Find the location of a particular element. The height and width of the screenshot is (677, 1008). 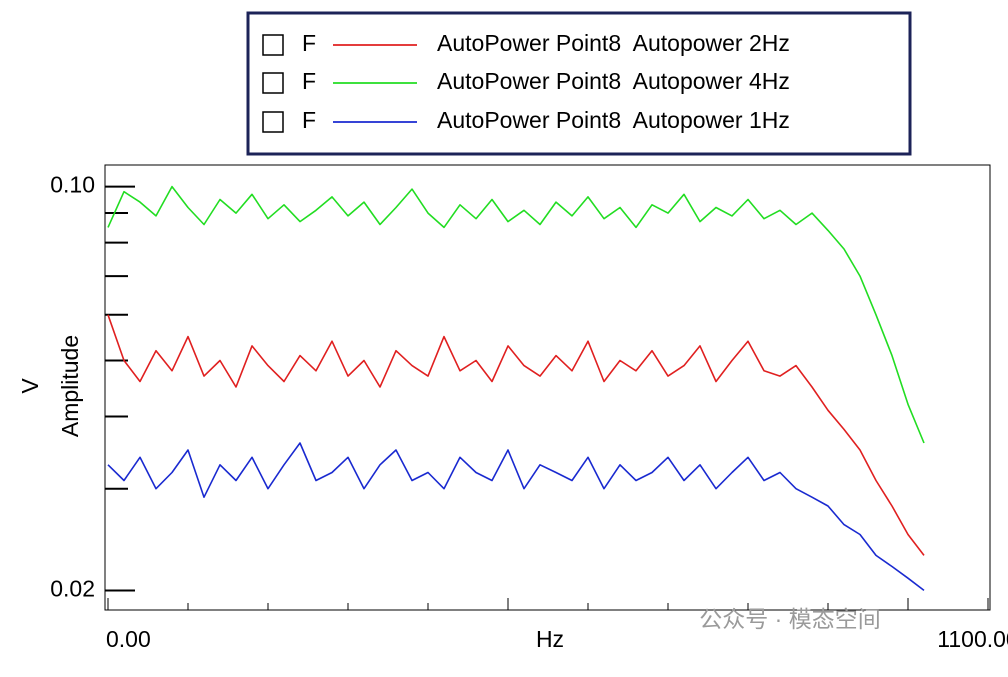

y-axis-unit: V is located at coordinates (30, 386).